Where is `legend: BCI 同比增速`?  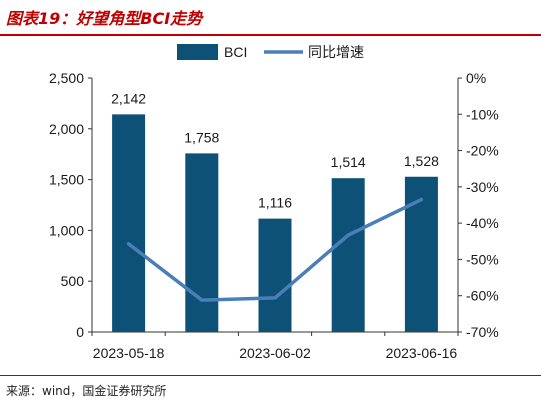 legend: BCI 同比增速 is located at coordinates (270, 52).